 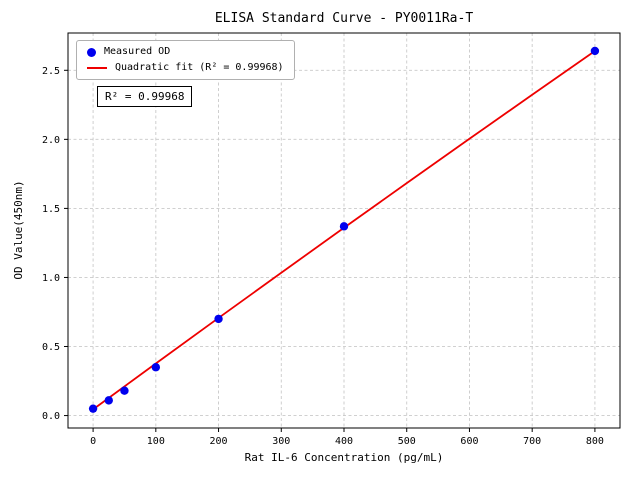 What do you see at coordinates (145, 97) in the screenshot?
I see `r-squared-annotation: R² = 0.99968` at bounding box center [145, 97].